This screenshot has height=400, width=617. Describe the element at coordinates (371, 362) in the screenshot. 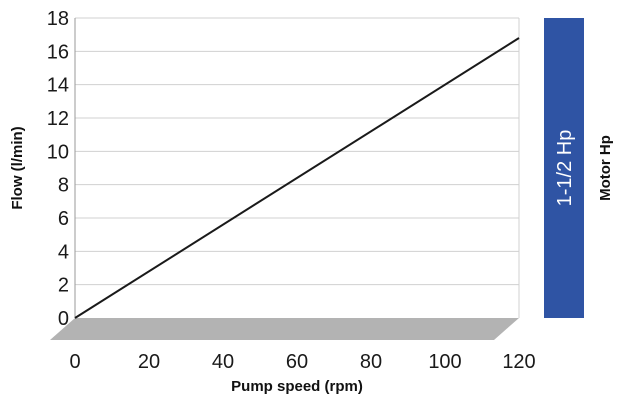

I see `x-tick-label: 80` at that location.